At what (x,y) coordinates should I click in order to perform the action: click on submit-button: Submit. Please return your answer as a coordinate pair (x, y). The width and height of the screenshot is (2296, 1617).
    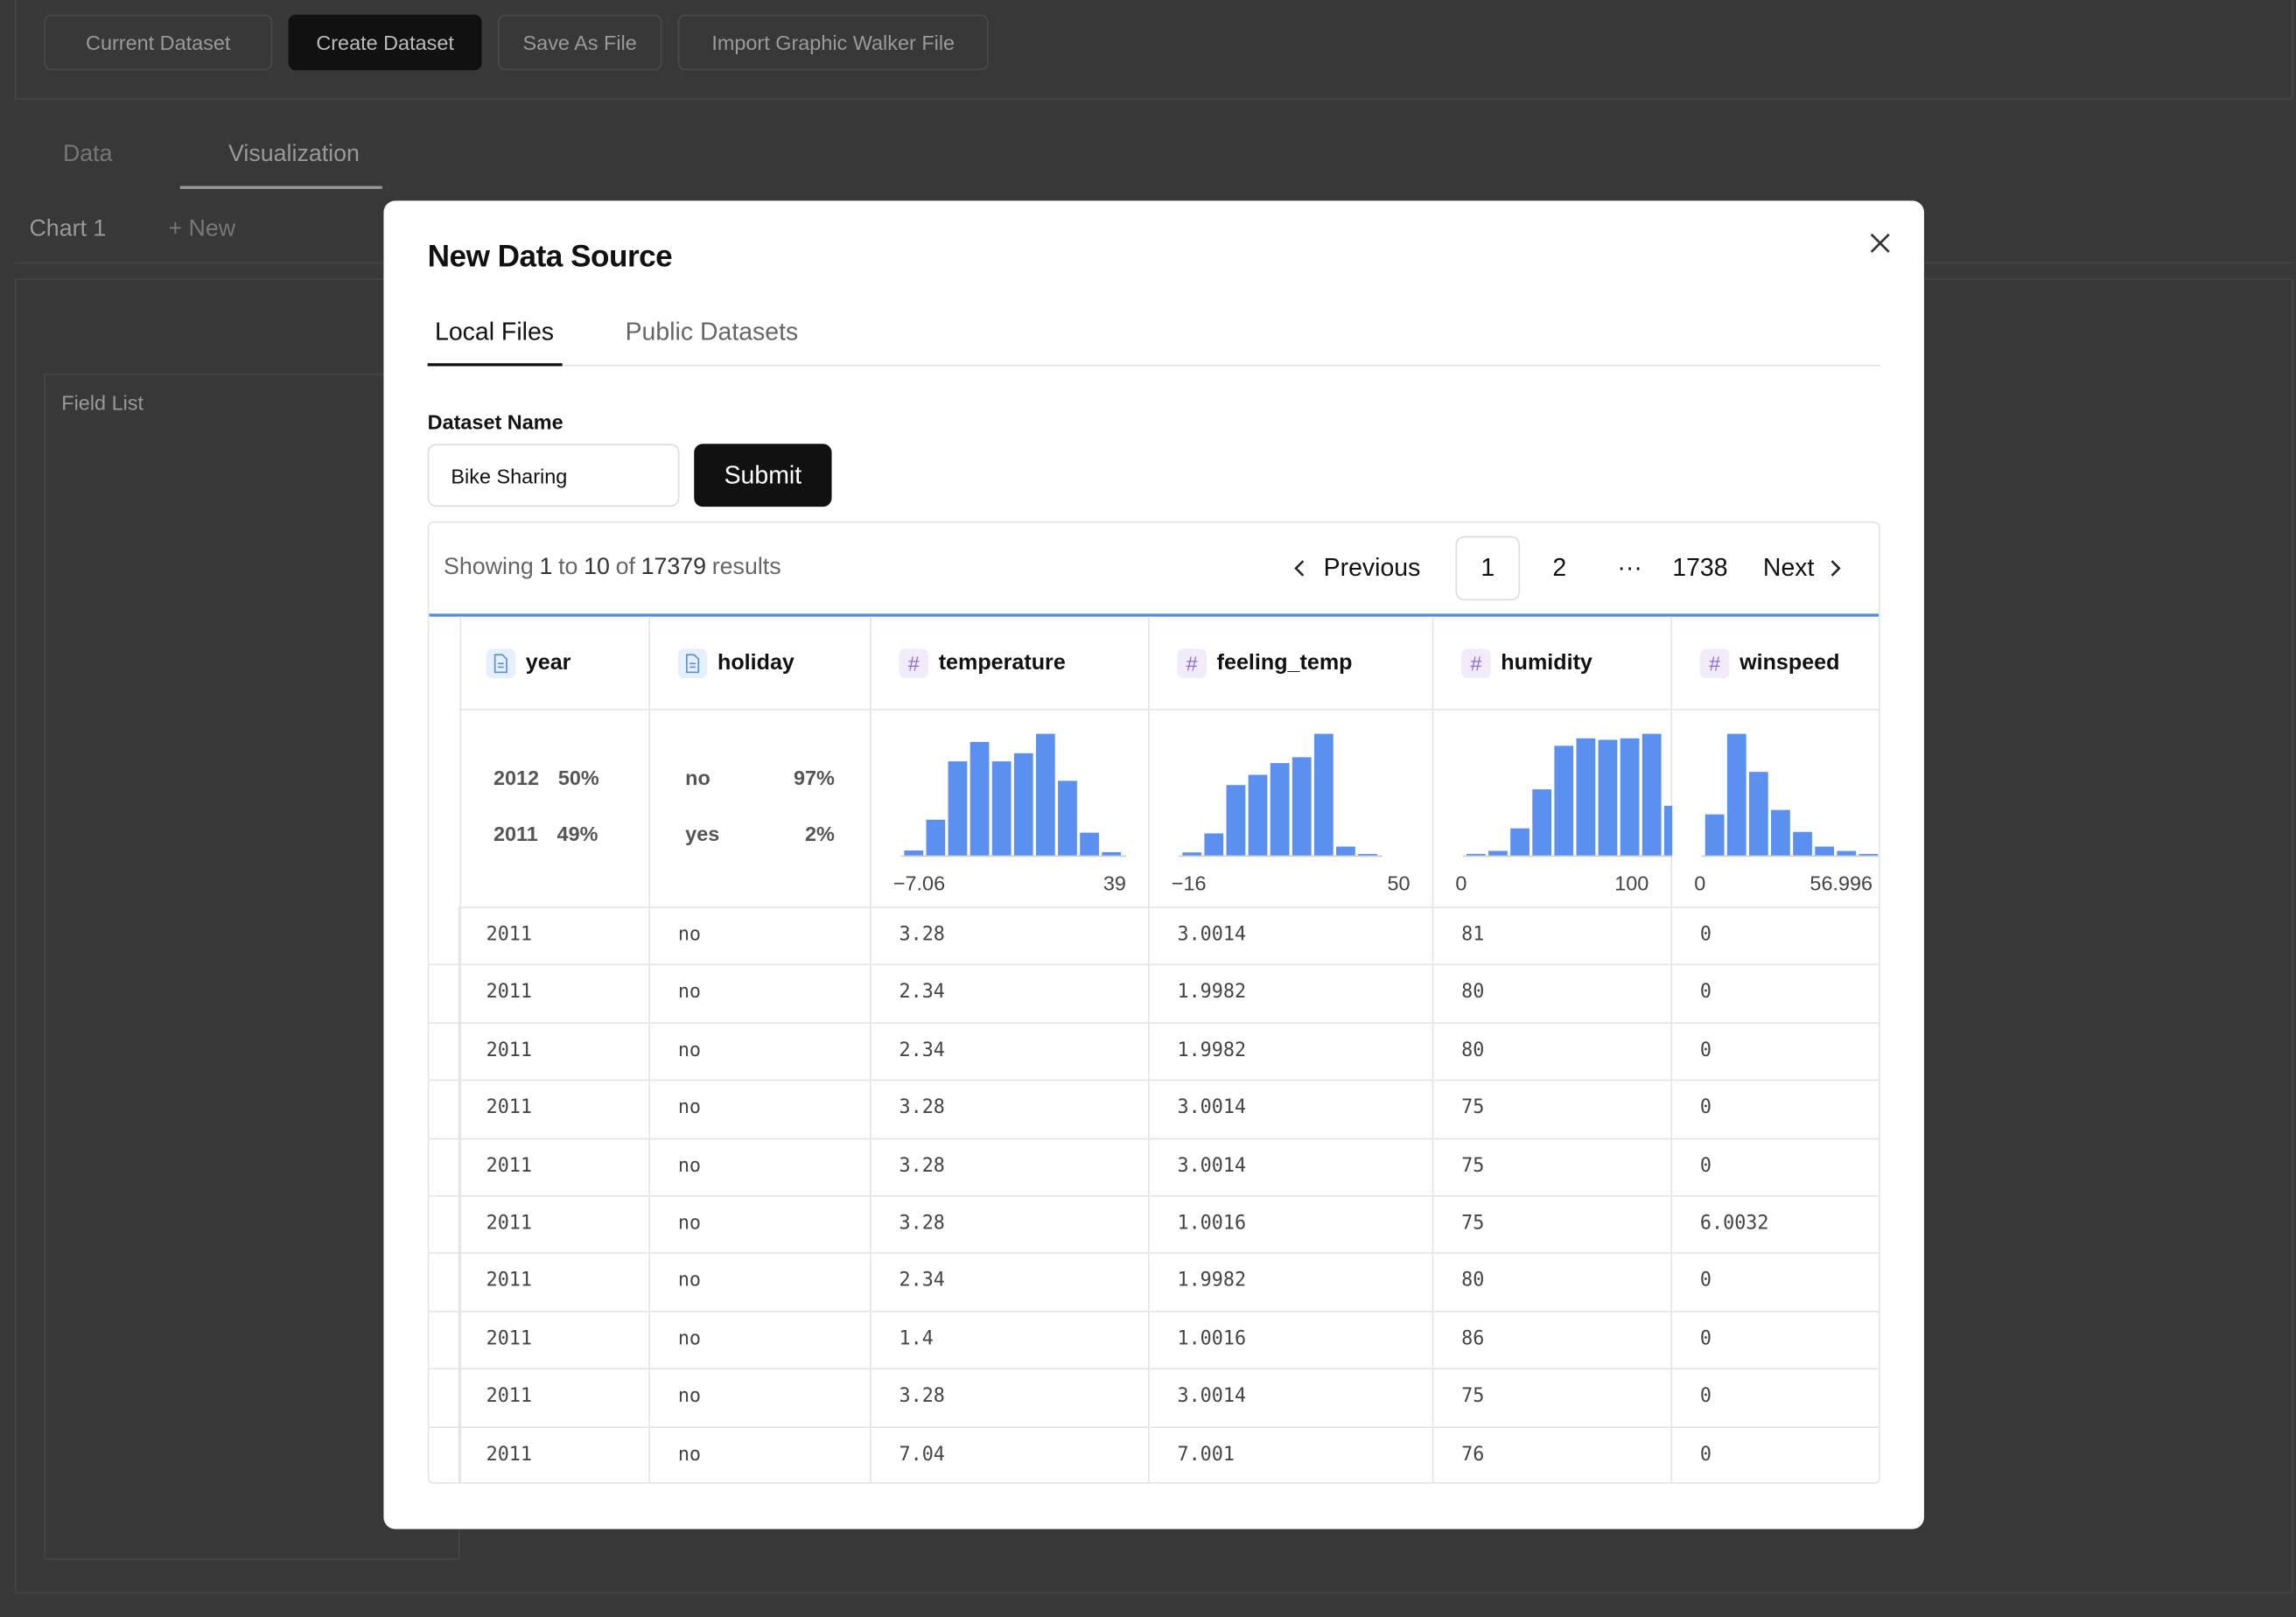
    Looking at the image, I should click on (763, 476).